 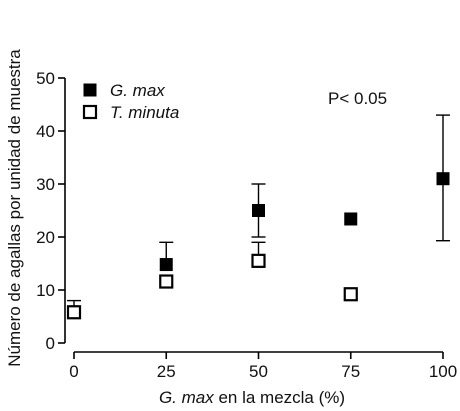 What do you see at coordinates (73, 371) in the screenshot?
I see `x-tick-label-0: 0` at bounding box center [73, 371].